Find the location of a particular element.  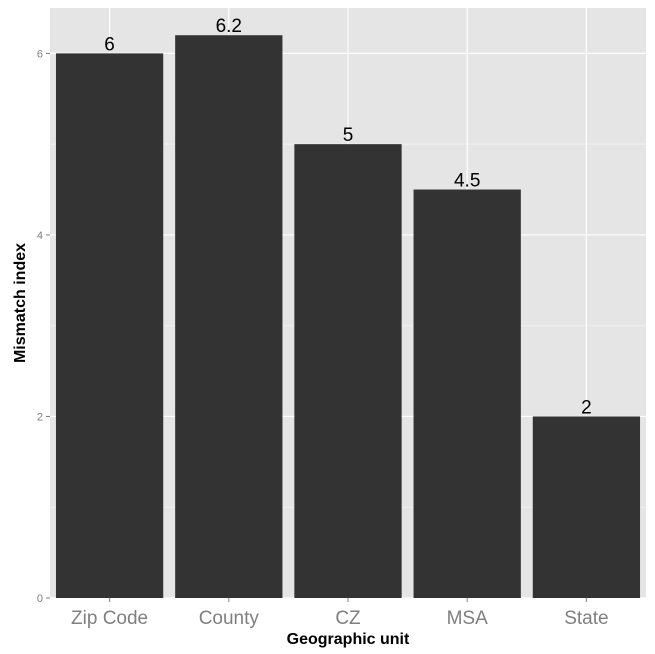

y-axis-title: Mismatch index is located at coordinates (20, 303).